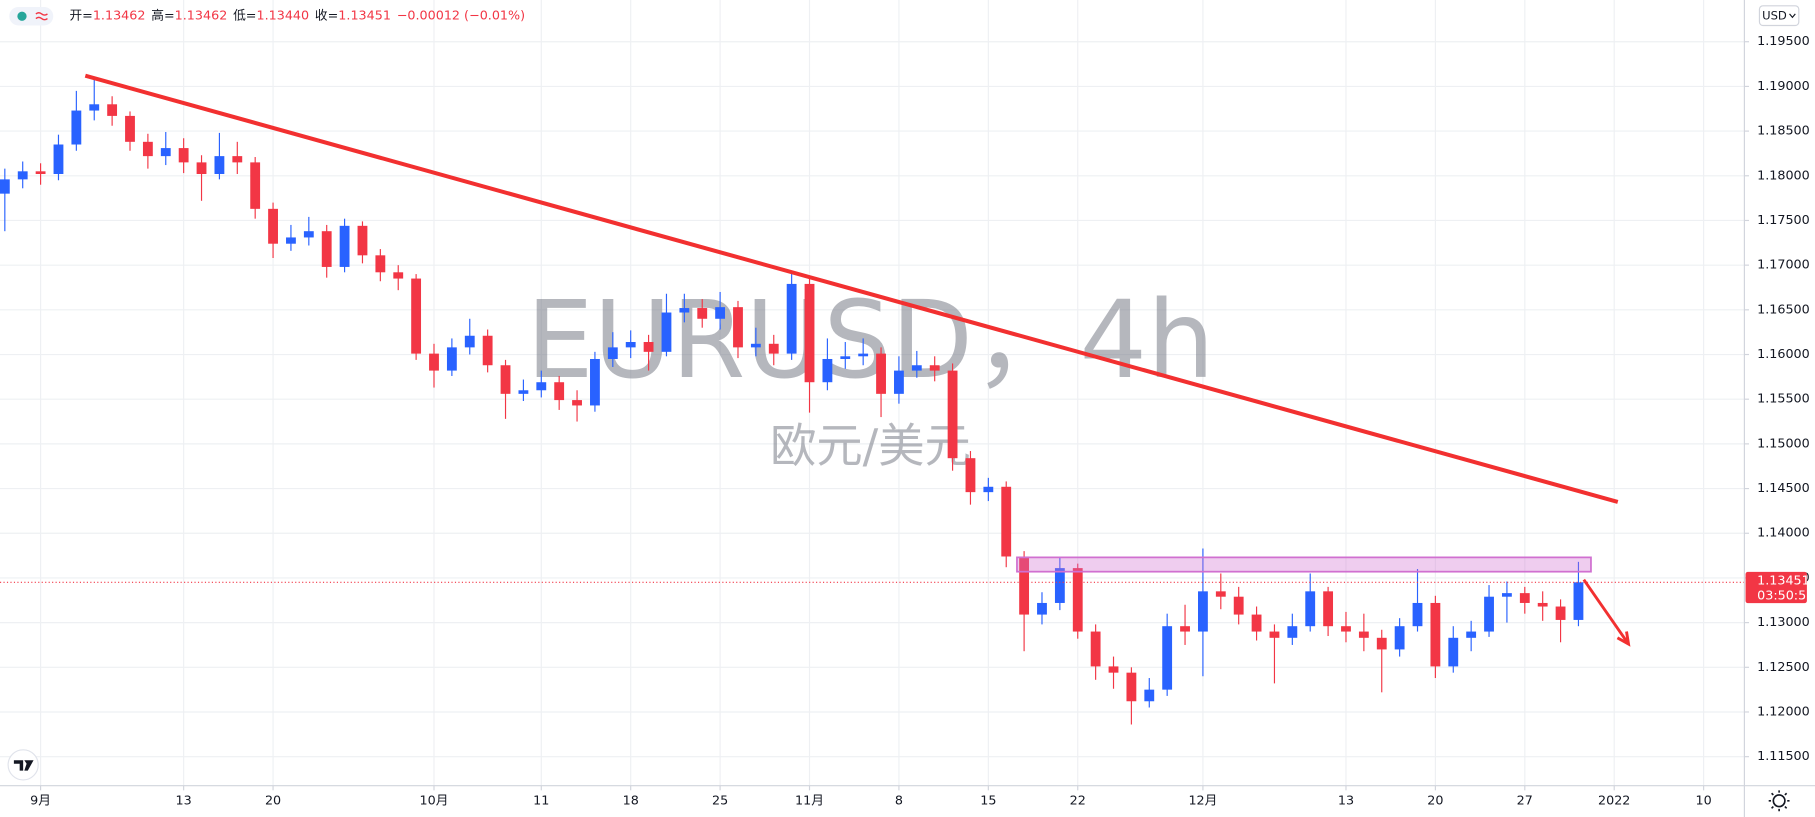 Image resolution: width=1815 pixels, height=817 pixels. I want to click on x-tick-label: 11月, so click(809, 800).